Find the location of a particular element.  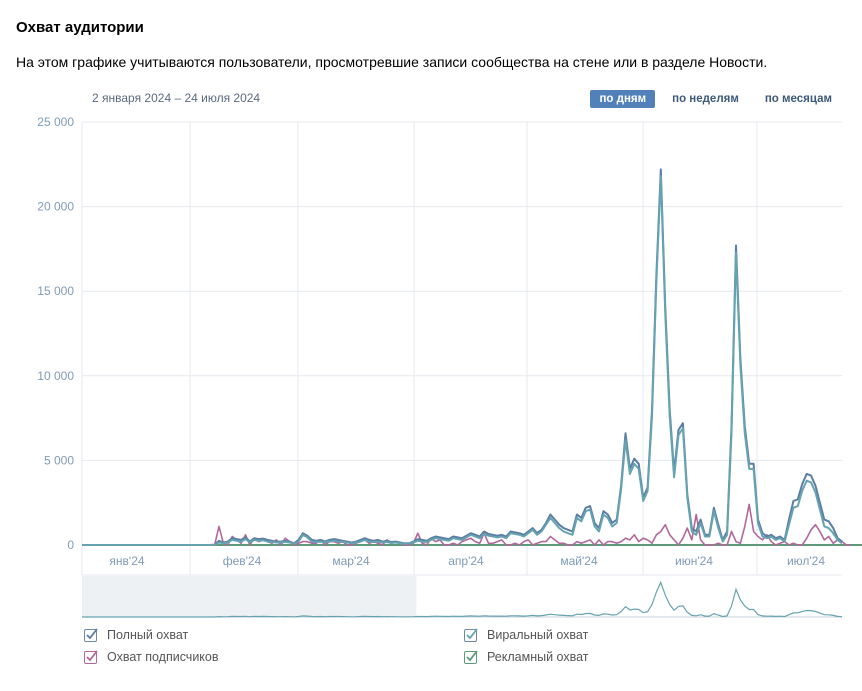

navigator-selection is located at coordinates (249, 596).